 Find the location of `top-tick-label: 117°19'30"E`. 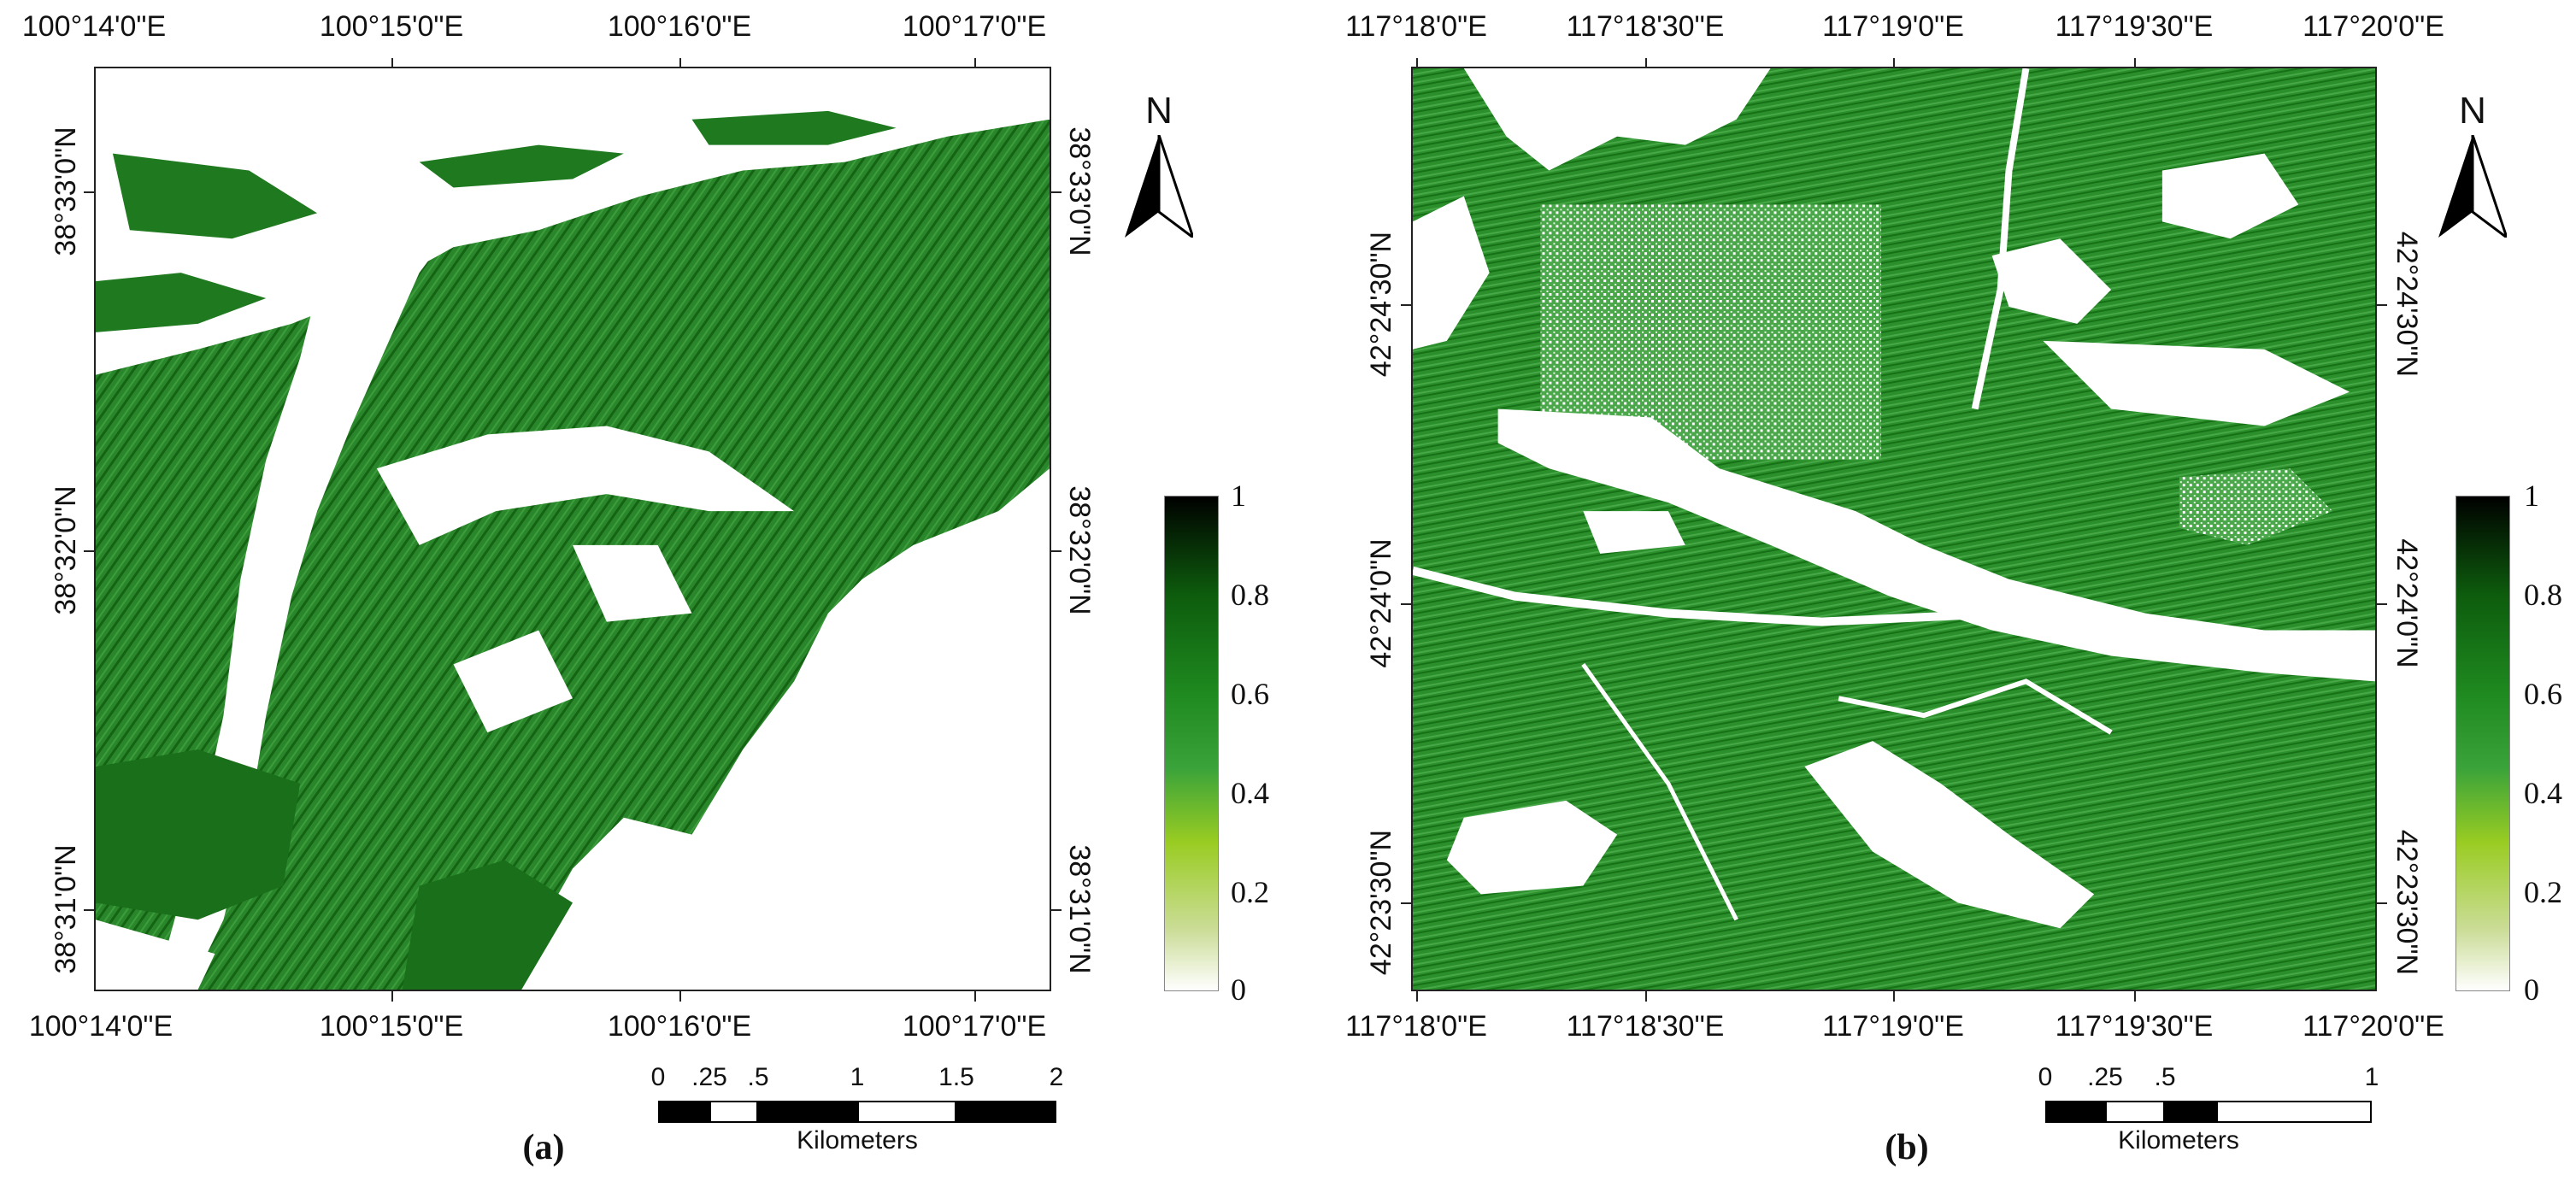

top-tick-label: 117°19'30"E is located at coordinates (2134, 26).